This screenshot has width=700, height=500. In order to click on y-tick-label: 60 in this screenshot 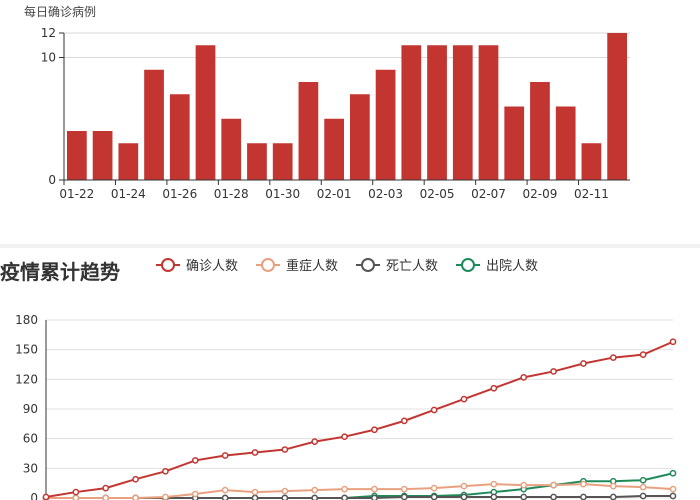, I will do `click(30, 439)`.